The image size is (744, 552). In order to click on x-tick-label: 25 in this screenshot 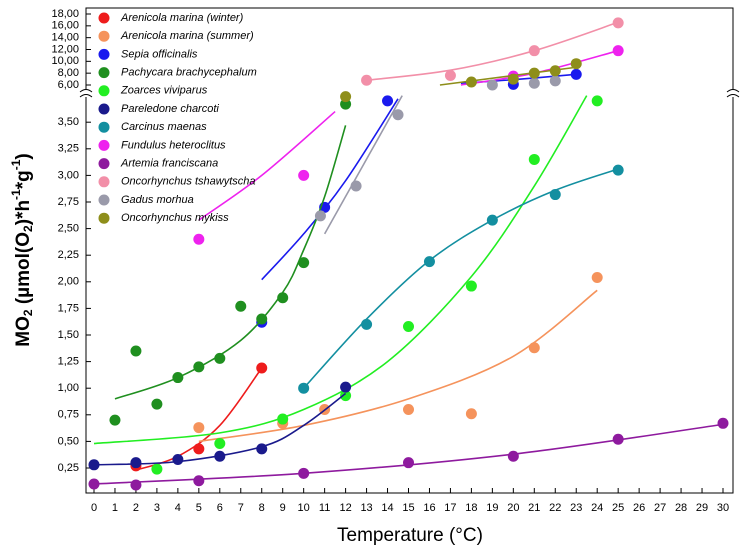, I will do `click(618, 508)`.